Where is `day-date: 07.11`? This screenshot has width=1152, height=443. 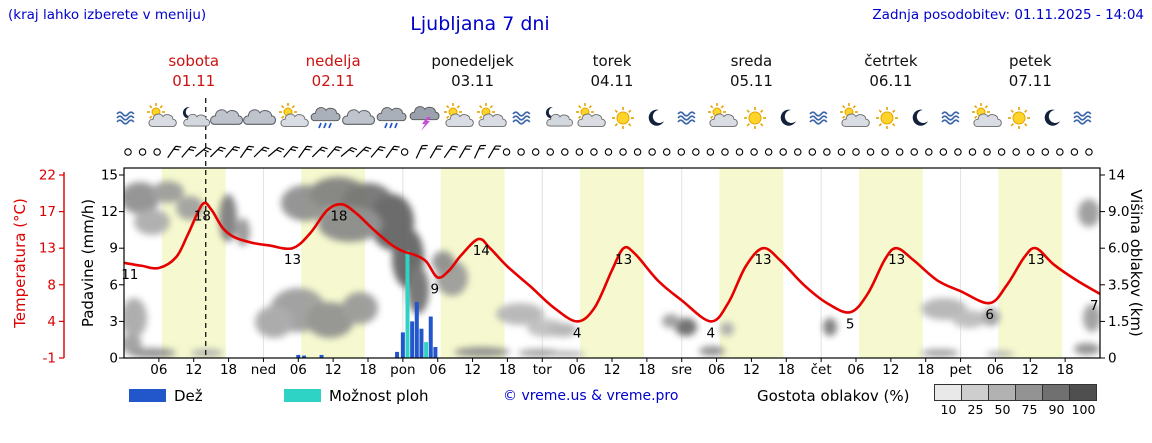 day-date: 07.11 is located at coordinates (1030, 81).